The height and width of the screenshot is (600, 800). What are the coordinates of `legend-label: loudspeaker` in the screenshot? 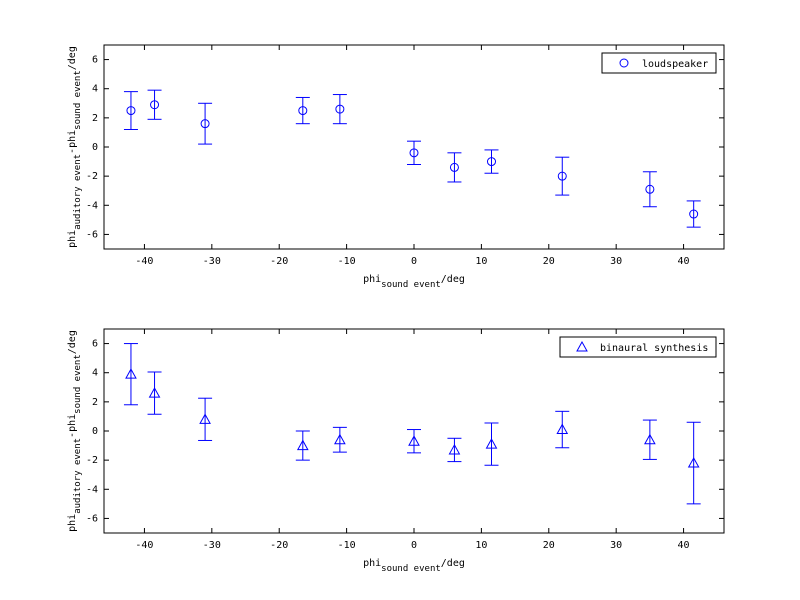 It's located at (675, 64).